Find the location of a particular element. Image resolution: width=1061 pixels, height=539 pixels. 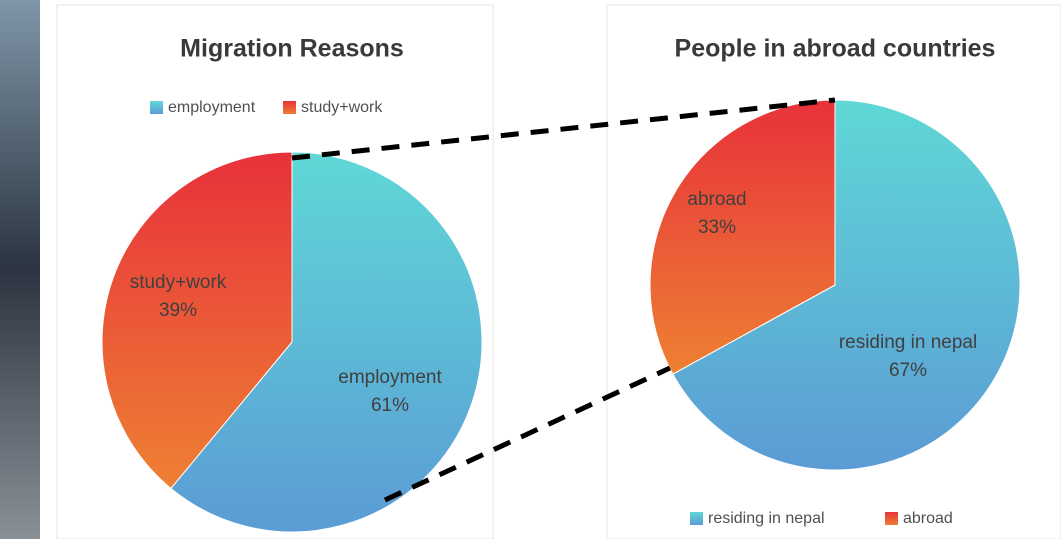

data-label-value: 33% is located at coordinates (717, 227).